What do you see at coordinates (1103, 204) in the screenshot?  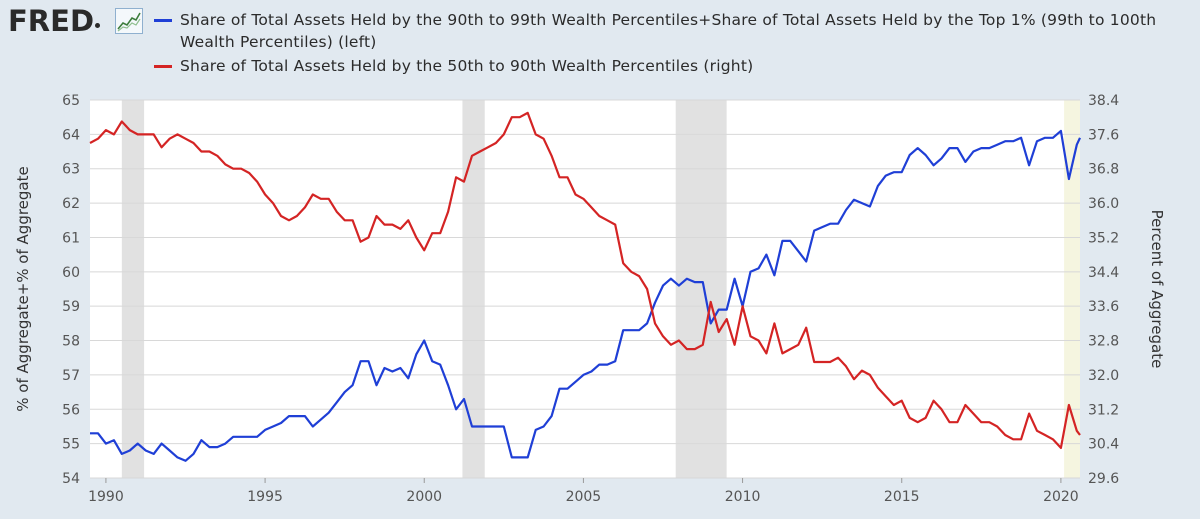 I see `right-tick-label: 36.0` at bounding box center [1103, 204].